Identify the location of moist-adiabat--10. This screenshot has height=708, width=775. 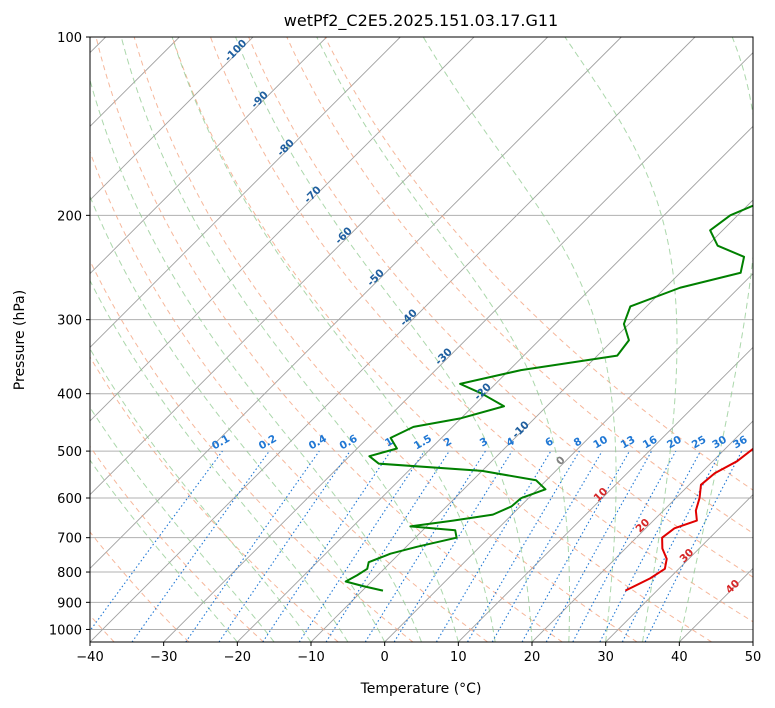
(201, 494).